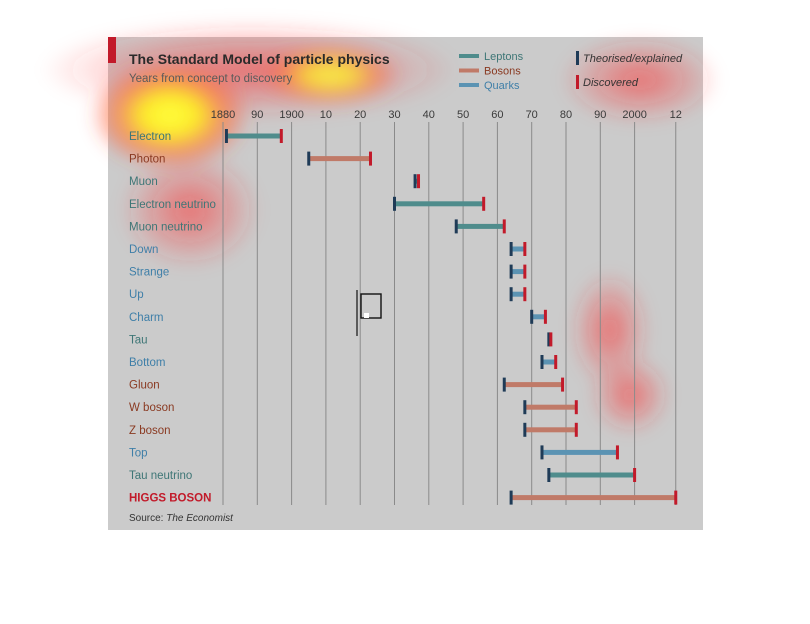  Describe the element at coordinates (143, 182) in the screenshot. I see `particle-label: Muon` at that location.